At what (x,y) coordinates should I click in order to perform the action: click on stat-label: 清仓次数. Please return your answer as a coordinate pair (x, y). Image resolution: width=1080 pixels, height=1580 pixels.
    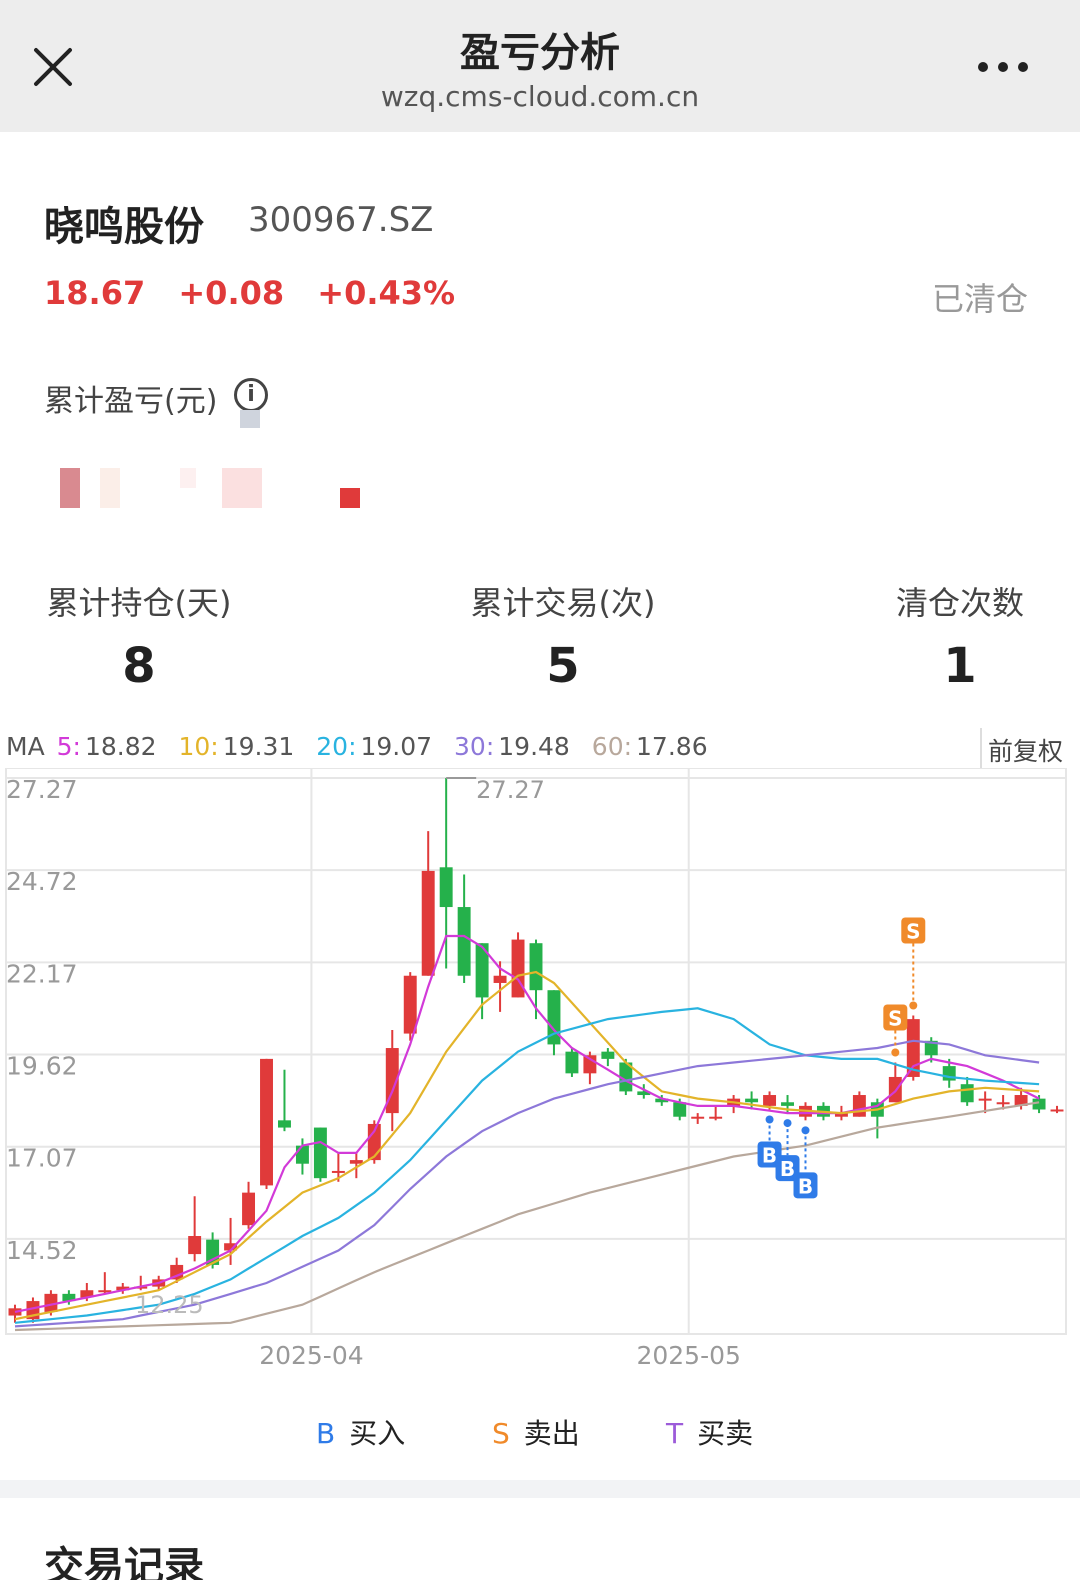
    Looking at the image, I should click on (959, 603).